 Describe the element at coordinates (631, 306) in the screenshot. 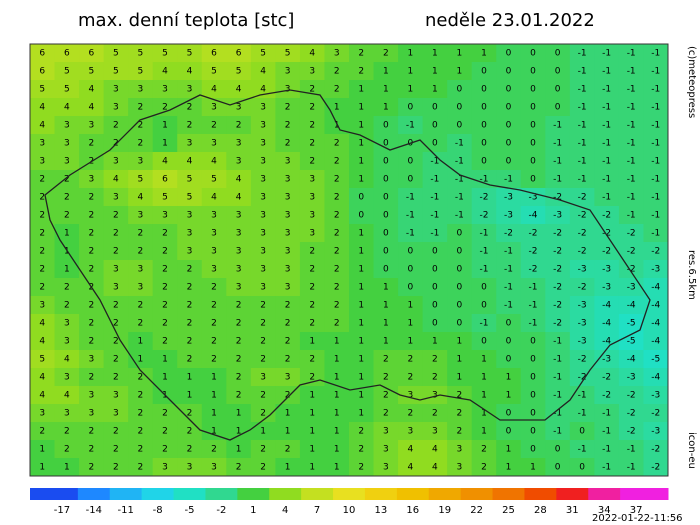

I see `temp-value: -4` at that location.